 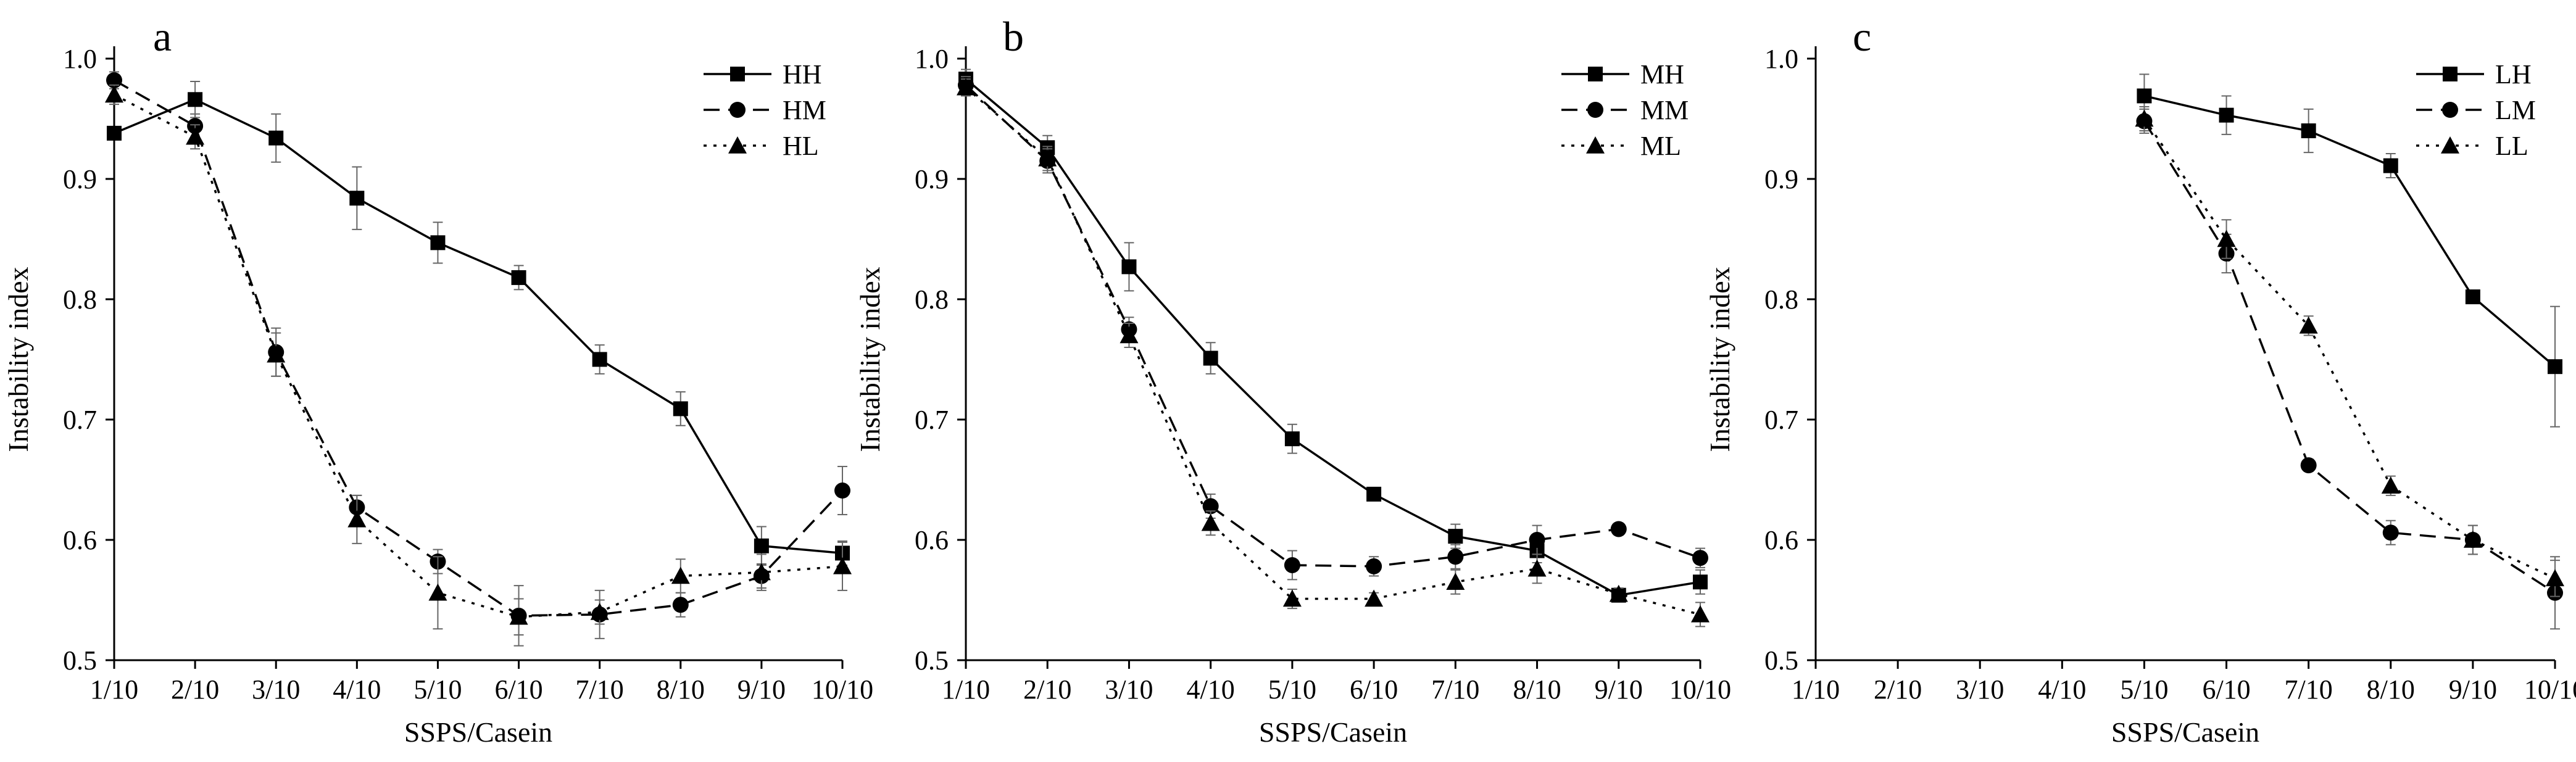 I want to click on legend: LH LM LL, so click(x=2476, y=110).